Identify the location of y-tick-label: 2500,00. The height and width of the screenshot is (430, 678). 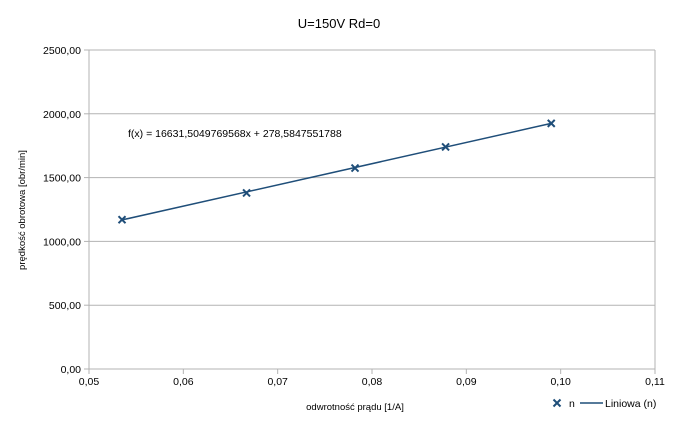
(62, 51).